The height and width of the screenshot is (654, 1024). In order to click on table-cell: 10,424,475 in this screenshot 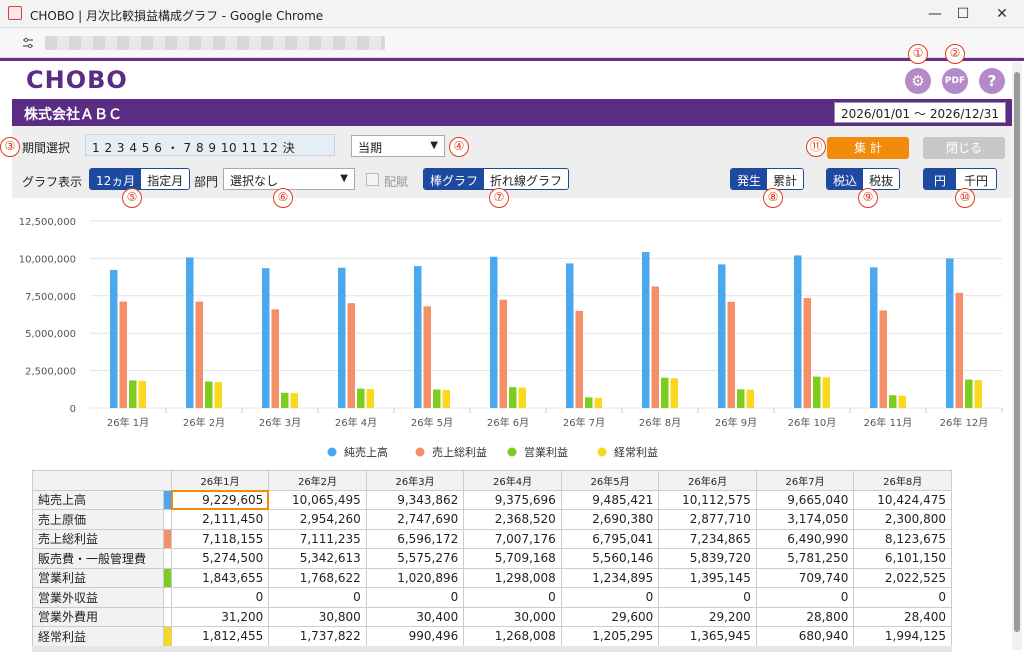, I will do `click(902, 499)`.